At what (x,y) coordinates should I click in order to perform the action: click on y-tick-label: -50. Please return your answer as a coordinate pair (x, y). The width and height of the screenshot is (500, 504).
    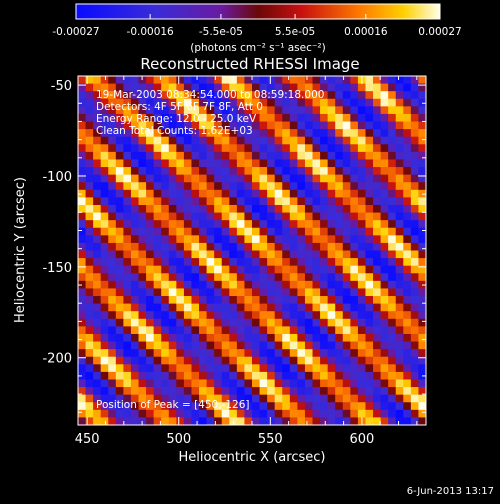
    Looking at the image, I should click on (61, 86).